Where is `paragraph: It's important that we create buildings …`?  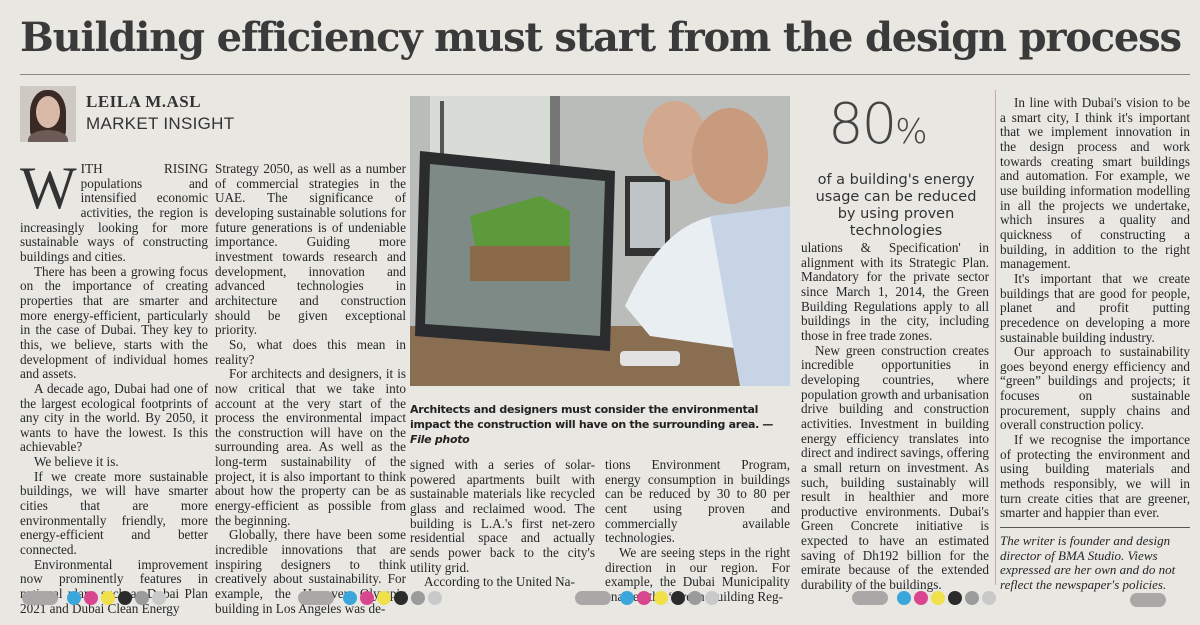 paragraph: It's important that we create buildings … is located at coordinates (1095, 307).